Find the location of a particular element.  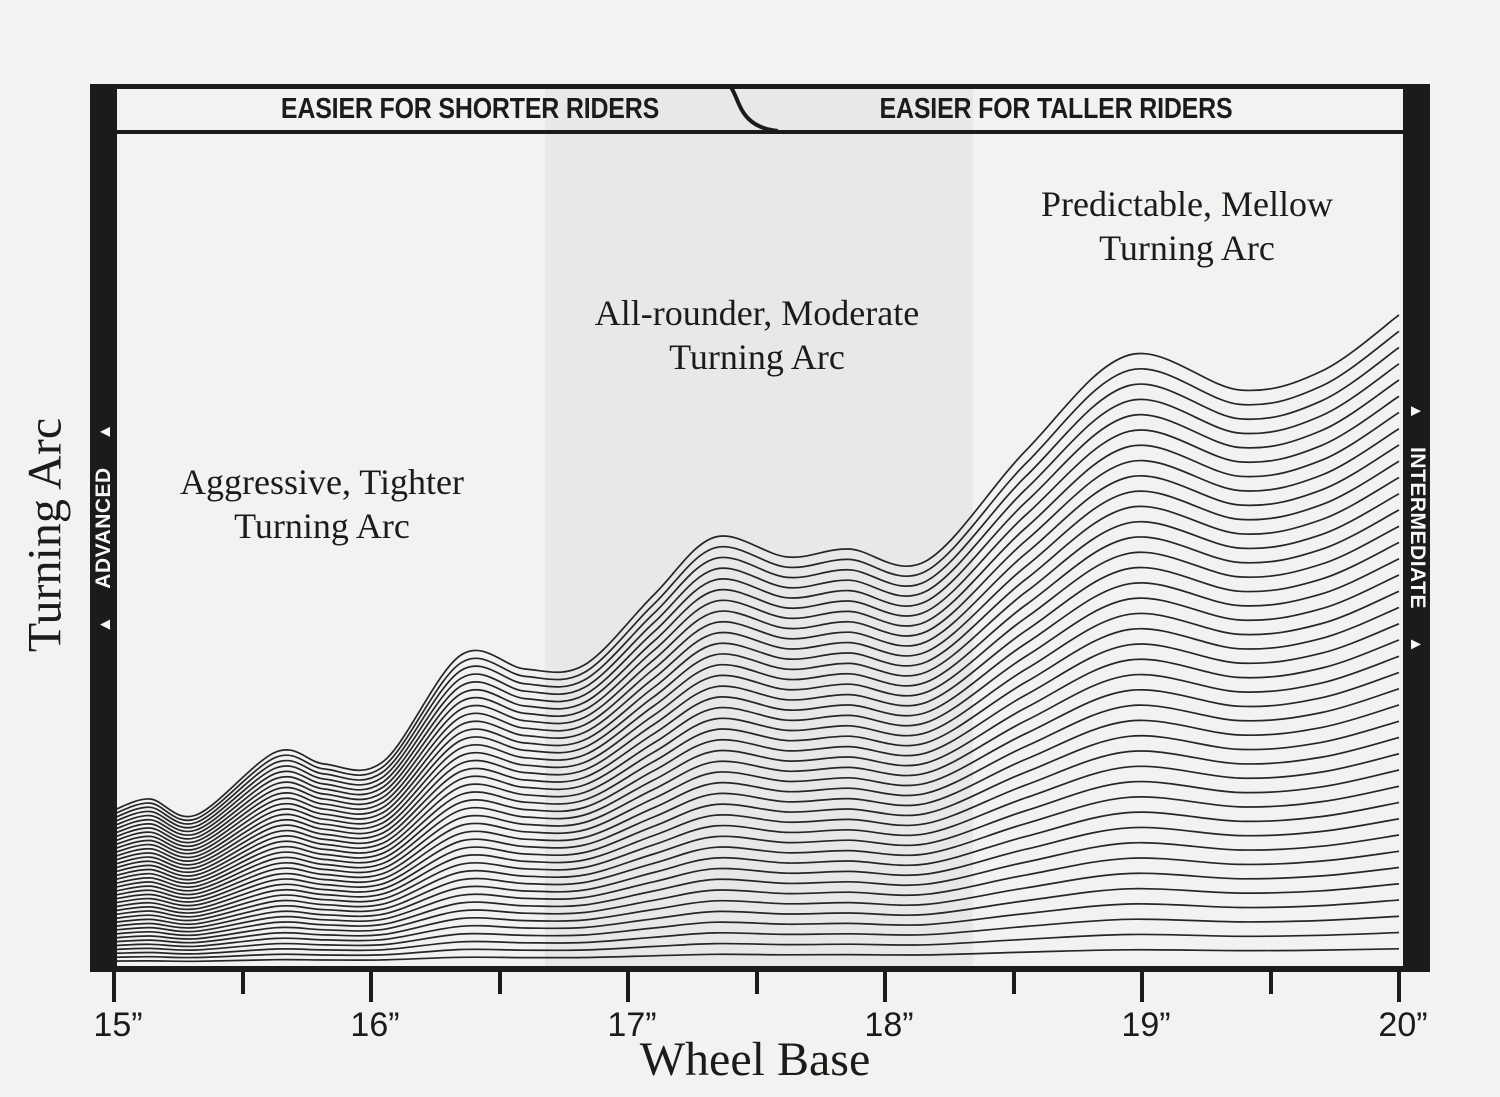

x-axis-line is located at coordinates (760, 969).